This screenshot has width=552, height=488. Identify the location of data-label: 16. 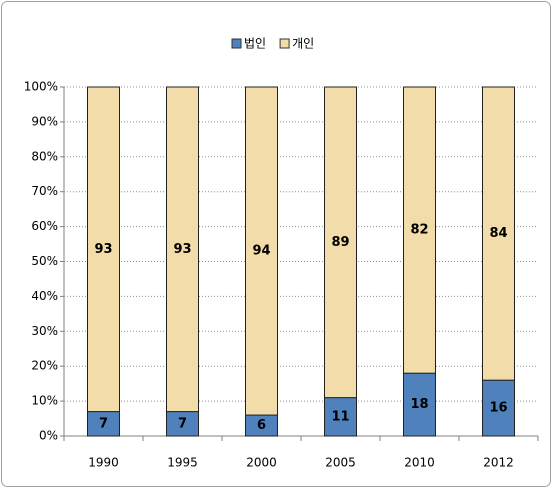
(498, 408).